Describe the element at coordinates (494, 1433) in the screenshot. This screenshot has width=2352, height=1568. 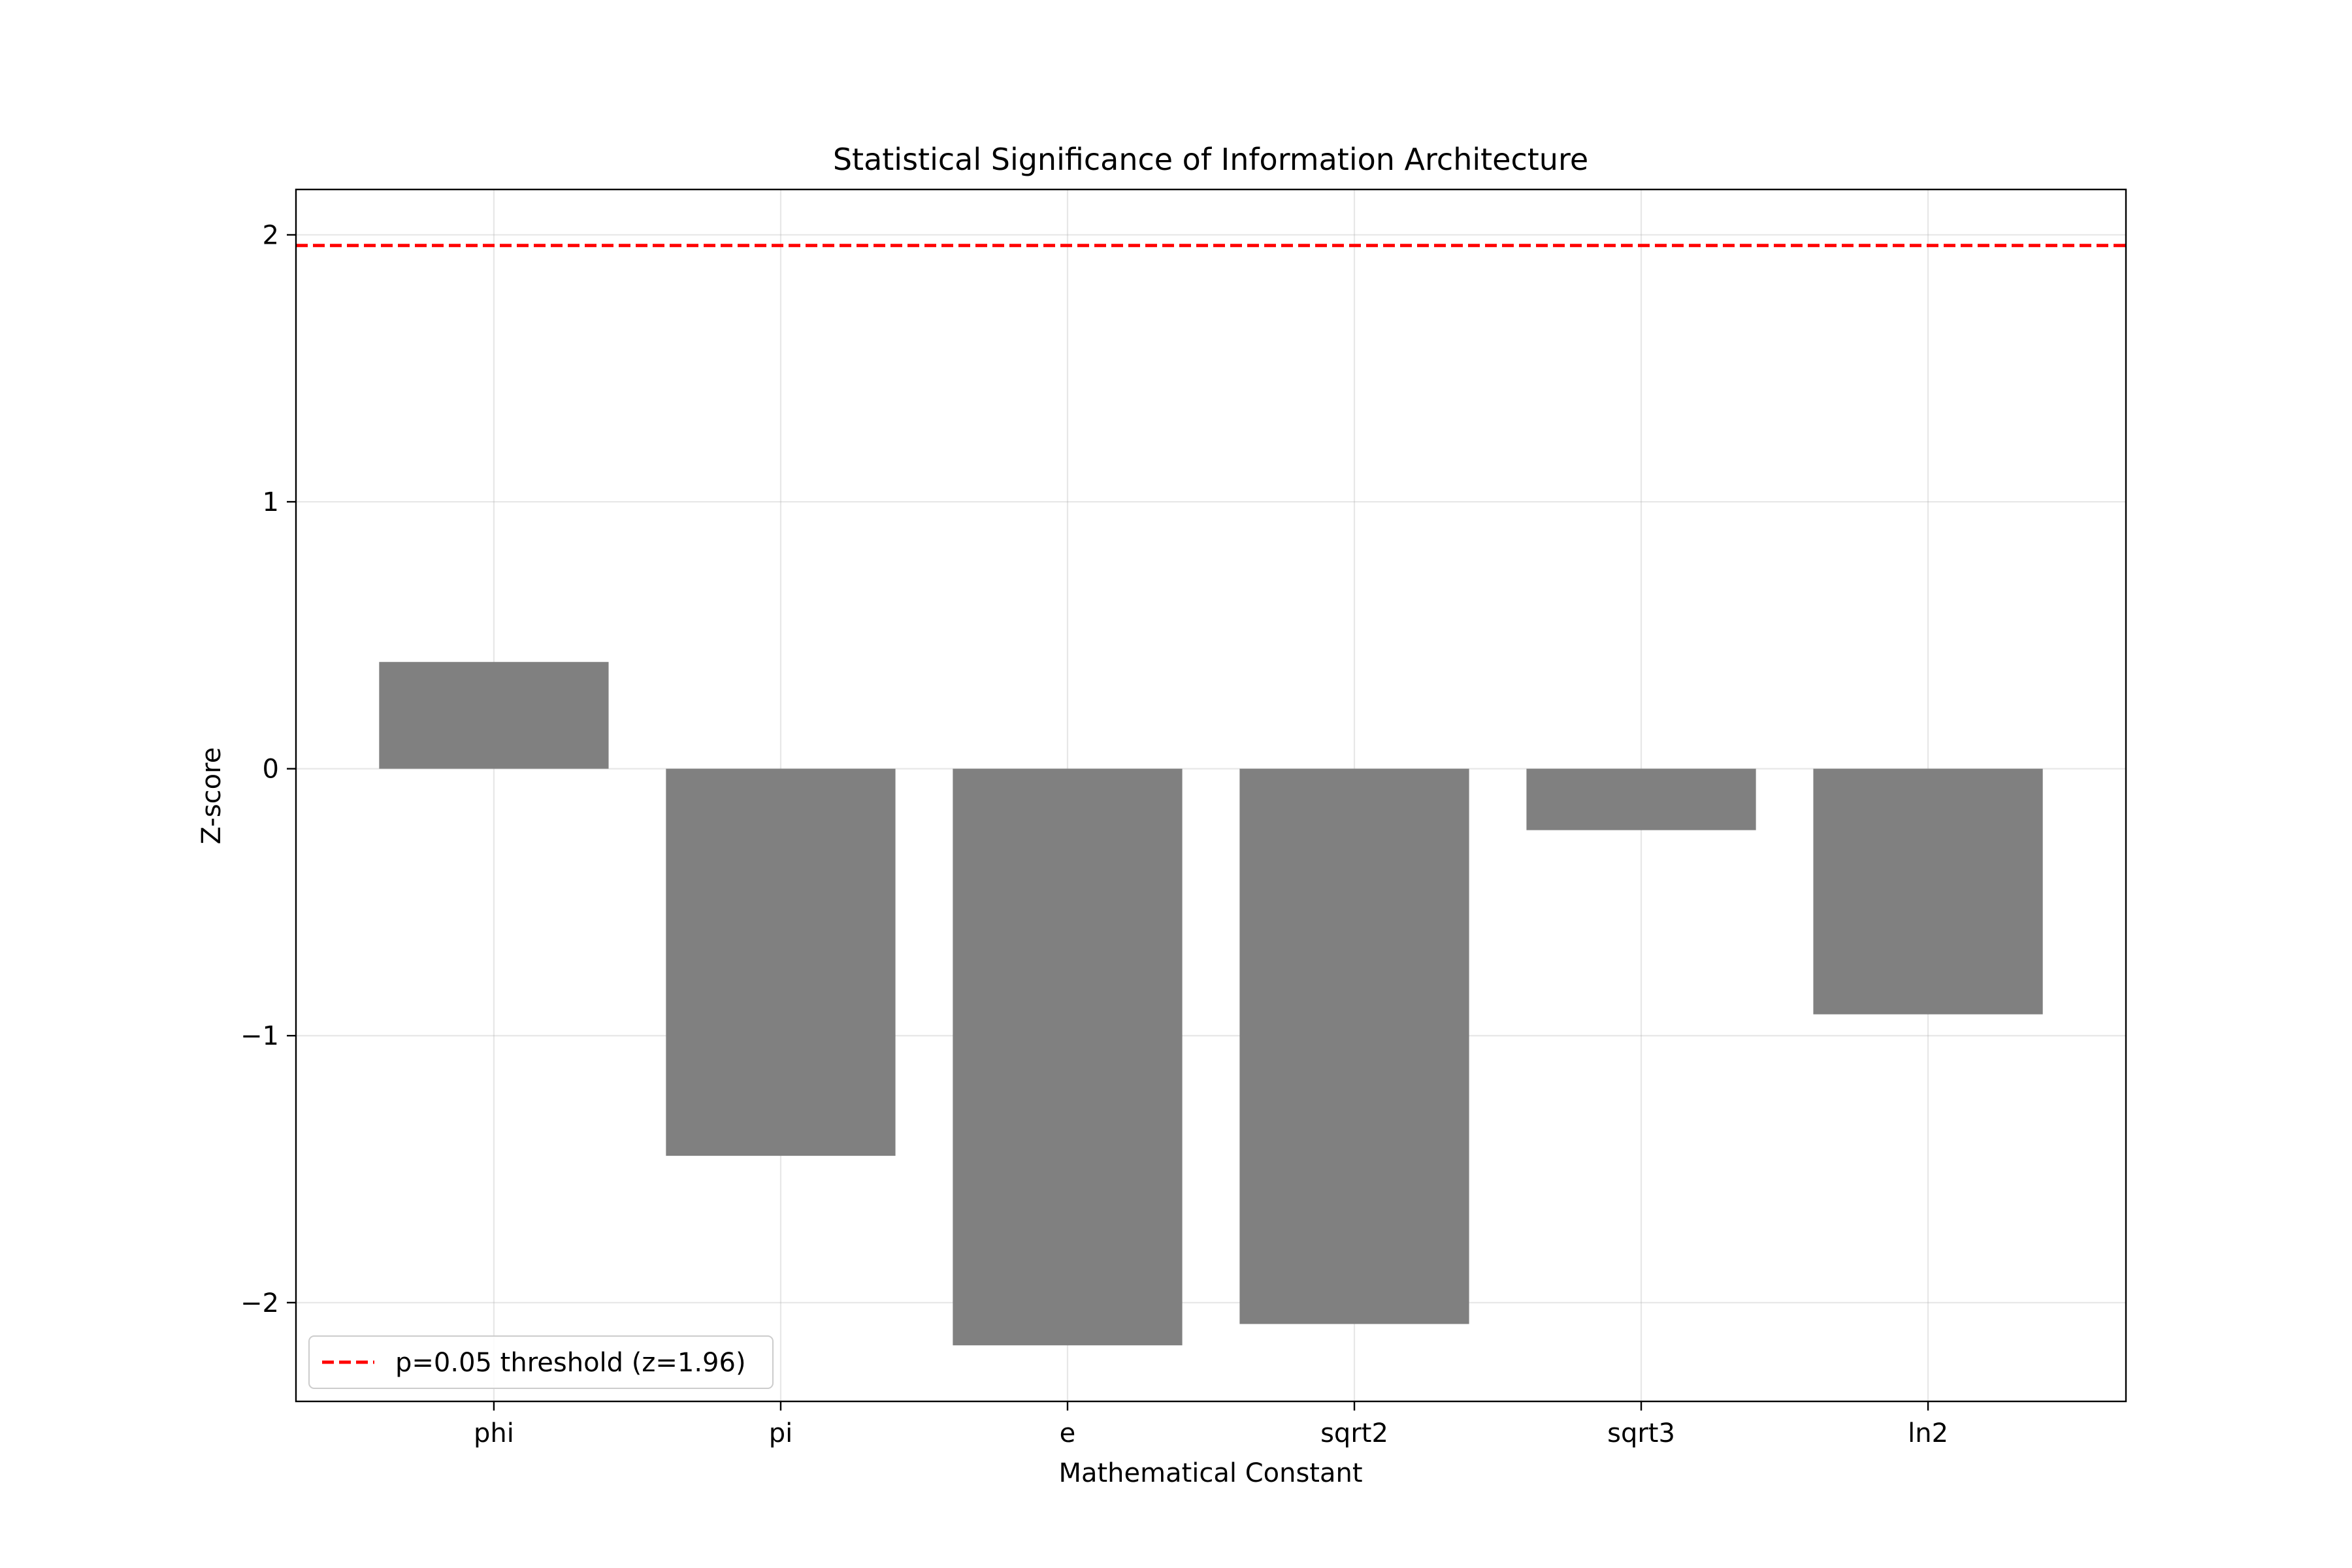
I see `x-tick-label: phi` at that location.